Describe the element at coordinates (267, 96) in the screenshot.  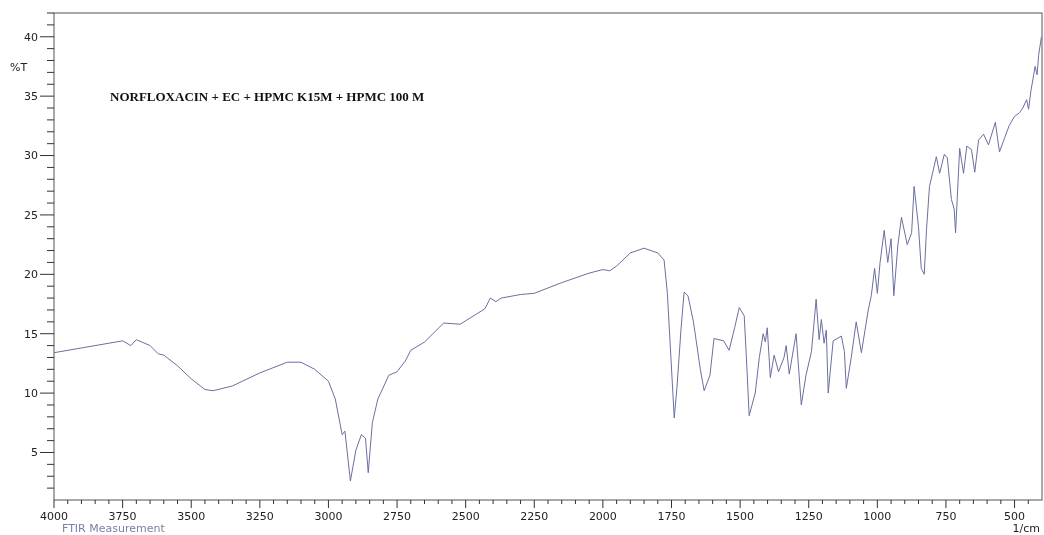
I see `text: NORFLOXACIN + EC + HPMC K15M + HPMC 100 M` at that location.